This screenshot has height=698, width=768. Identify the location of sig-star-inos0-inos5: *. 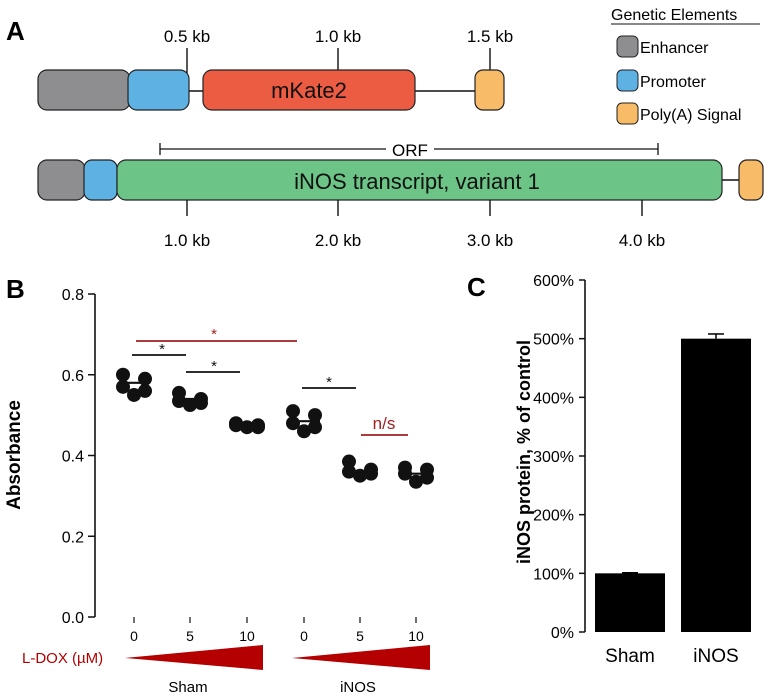
(329, 382).